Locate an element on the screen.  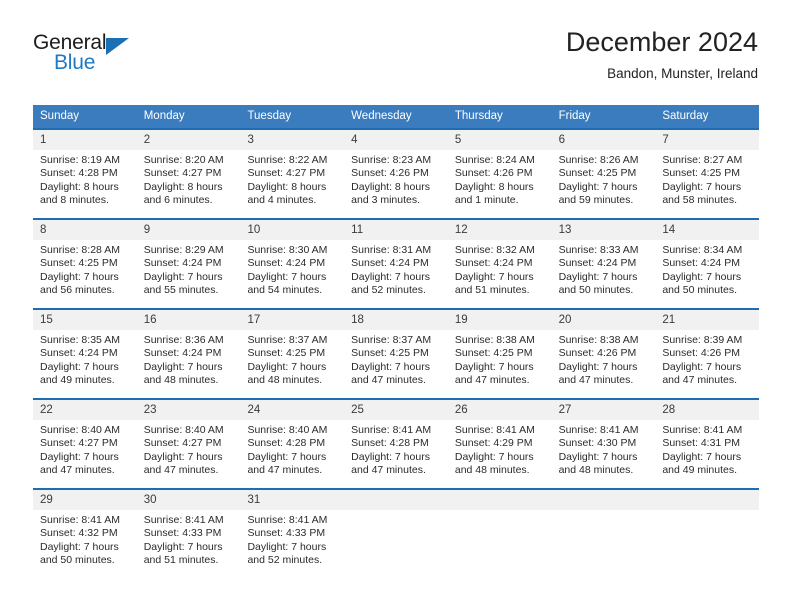
sunset-text: Sunset: 4:25 PM is located at coordinates (79, 263).